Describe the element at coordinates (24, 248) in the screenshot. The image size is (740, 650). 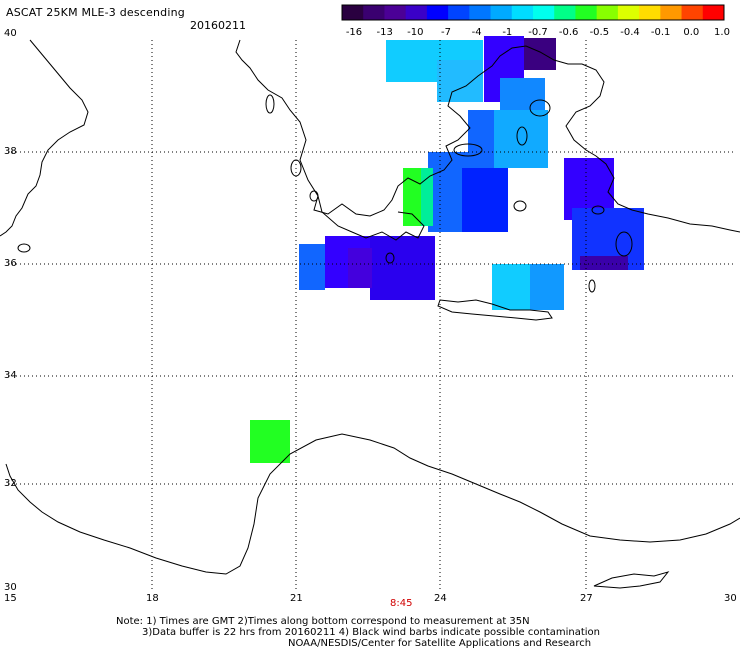
I see `island-sicily-edge` at that location.